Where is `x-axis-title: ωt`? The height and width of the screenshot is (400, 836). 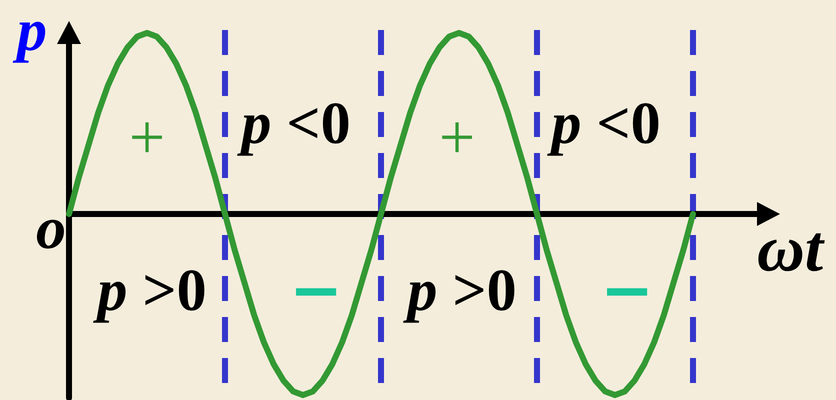 x-axis-title: ωt is located at coordinates (791, 249).